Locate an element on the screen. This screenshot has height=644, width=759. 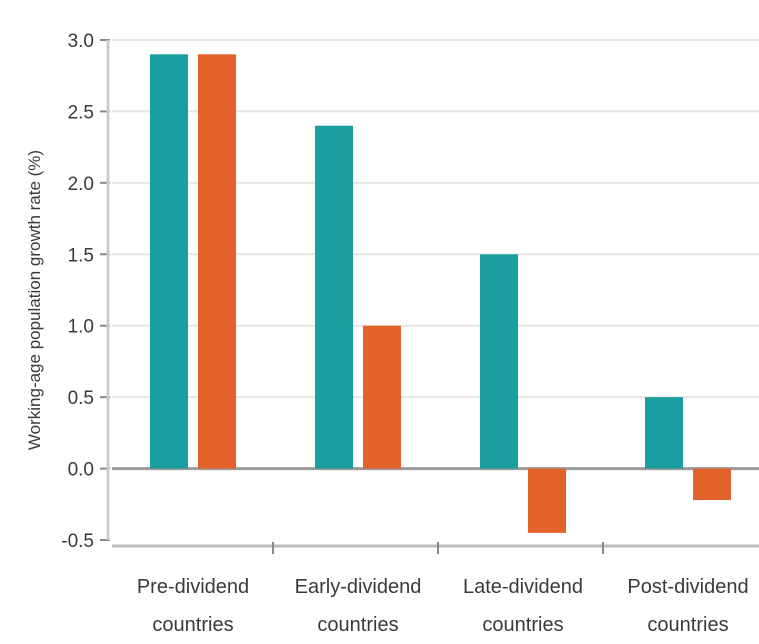
x-category-label: Late-dividend is located at coordinates (523, 587).